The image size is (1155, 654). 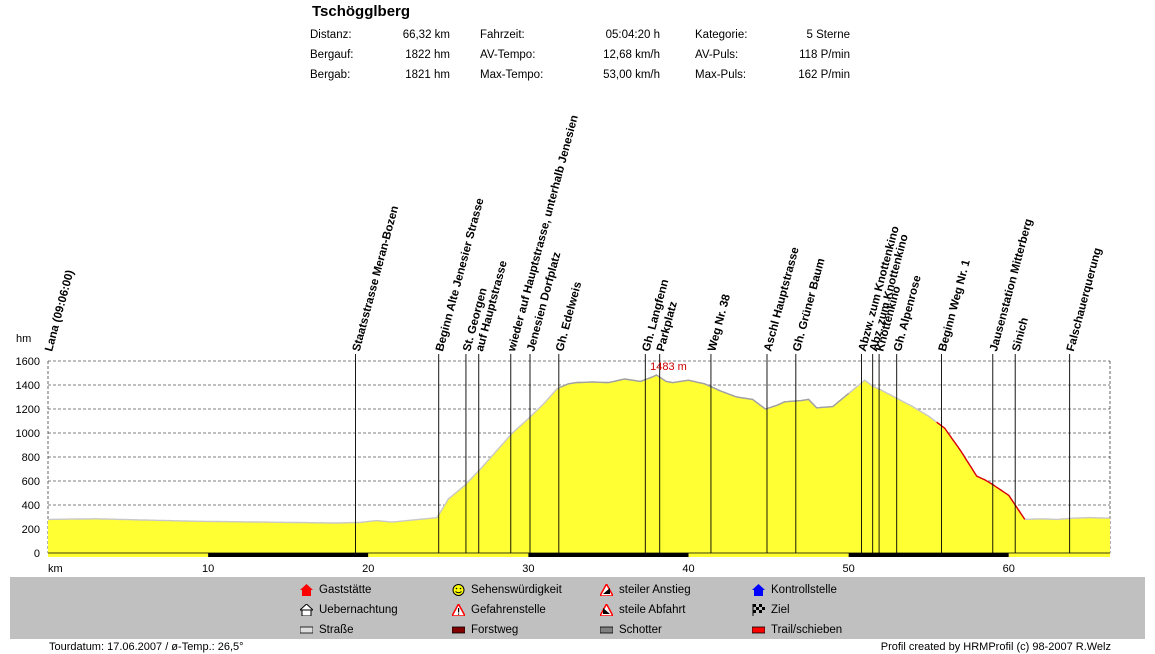 I want to click on x-tick-label: 20, so click(x=368, y=569).